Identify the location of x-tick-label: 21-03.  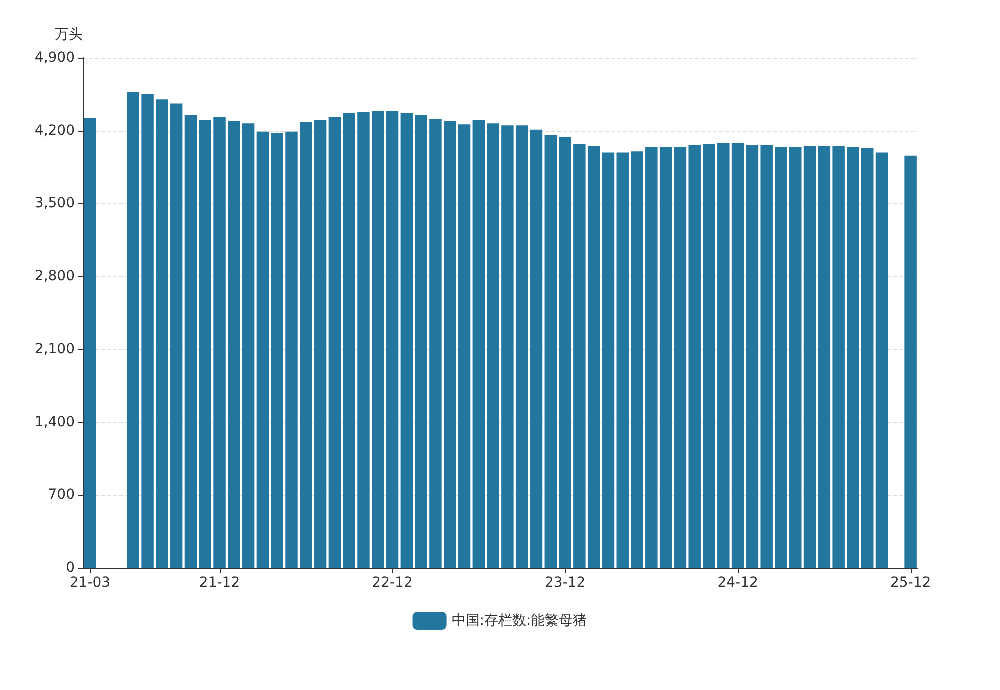
(90, 583).